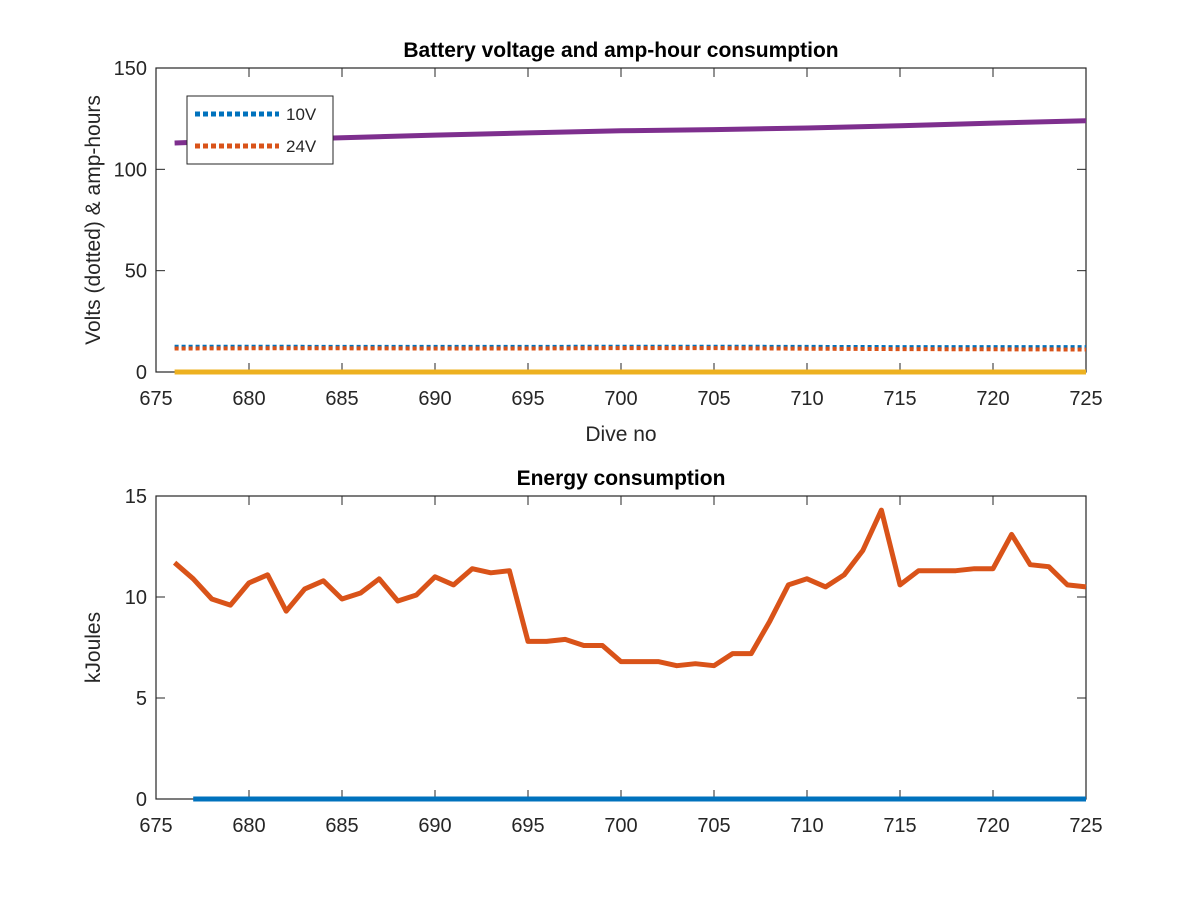 This screenshot has width=1200, height=900. What do you see at coordinates (130, 69) in the screenshot?
I see `y-tick-label: 150` at bounding box center [130, 69].